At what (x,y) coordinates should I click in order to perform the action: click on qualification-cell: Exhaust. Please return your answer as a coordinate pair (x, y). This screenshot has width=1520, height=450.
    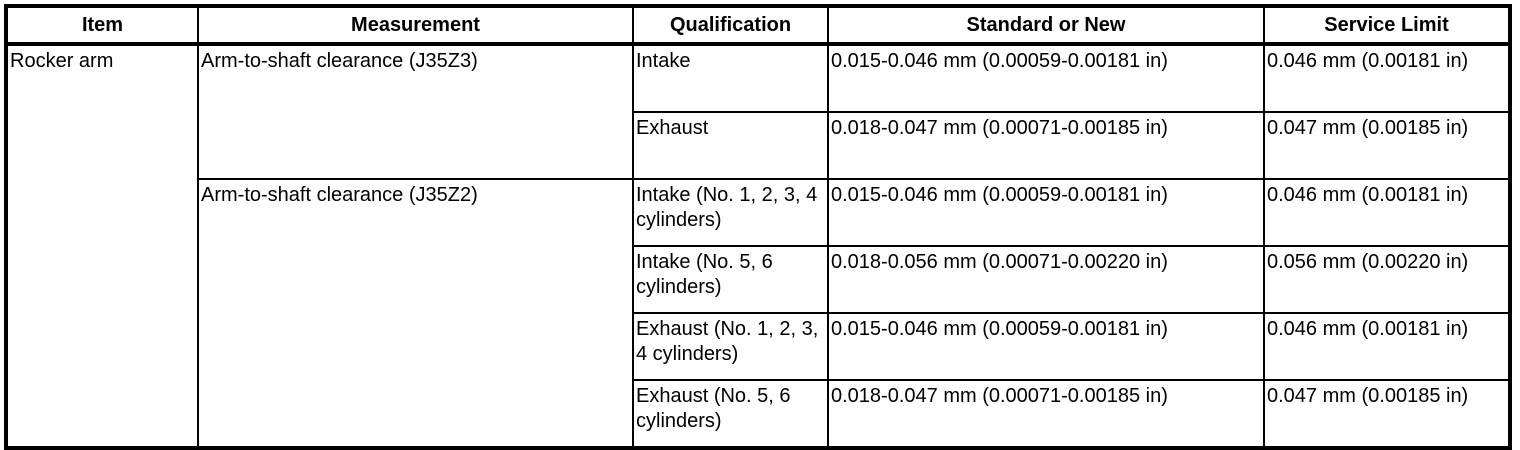
    Looking at the image, I should click on (730, 145).